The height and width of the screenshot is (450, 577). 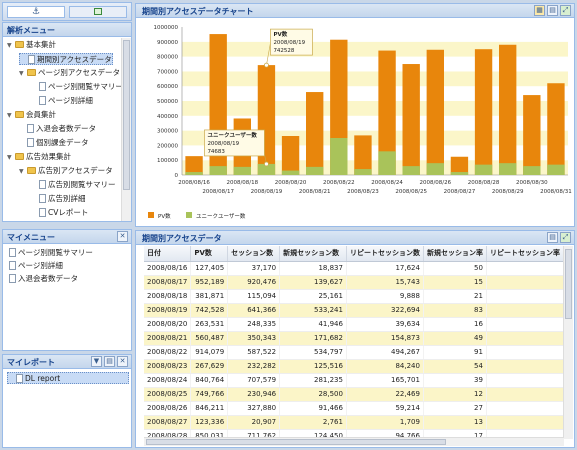 What do you see at coordinates (122, 236) in the screenshot?
I see `my-menu-delete-icon: ✕` at bounding box center [122, 236].